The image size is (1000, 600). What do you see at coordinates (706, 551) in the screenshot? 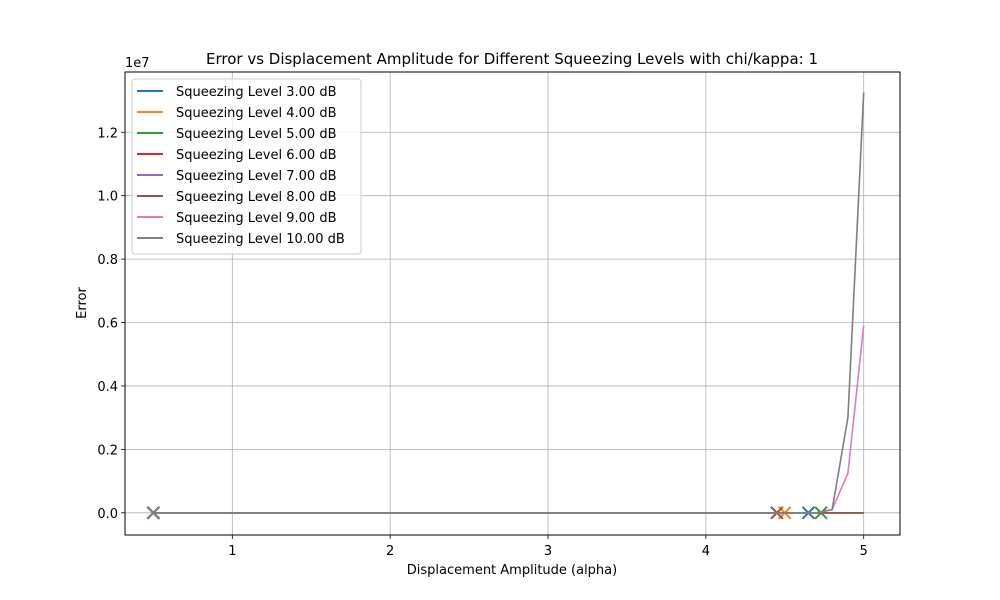
I see `x-tick-label: 4` at bounding box center [706, 551].